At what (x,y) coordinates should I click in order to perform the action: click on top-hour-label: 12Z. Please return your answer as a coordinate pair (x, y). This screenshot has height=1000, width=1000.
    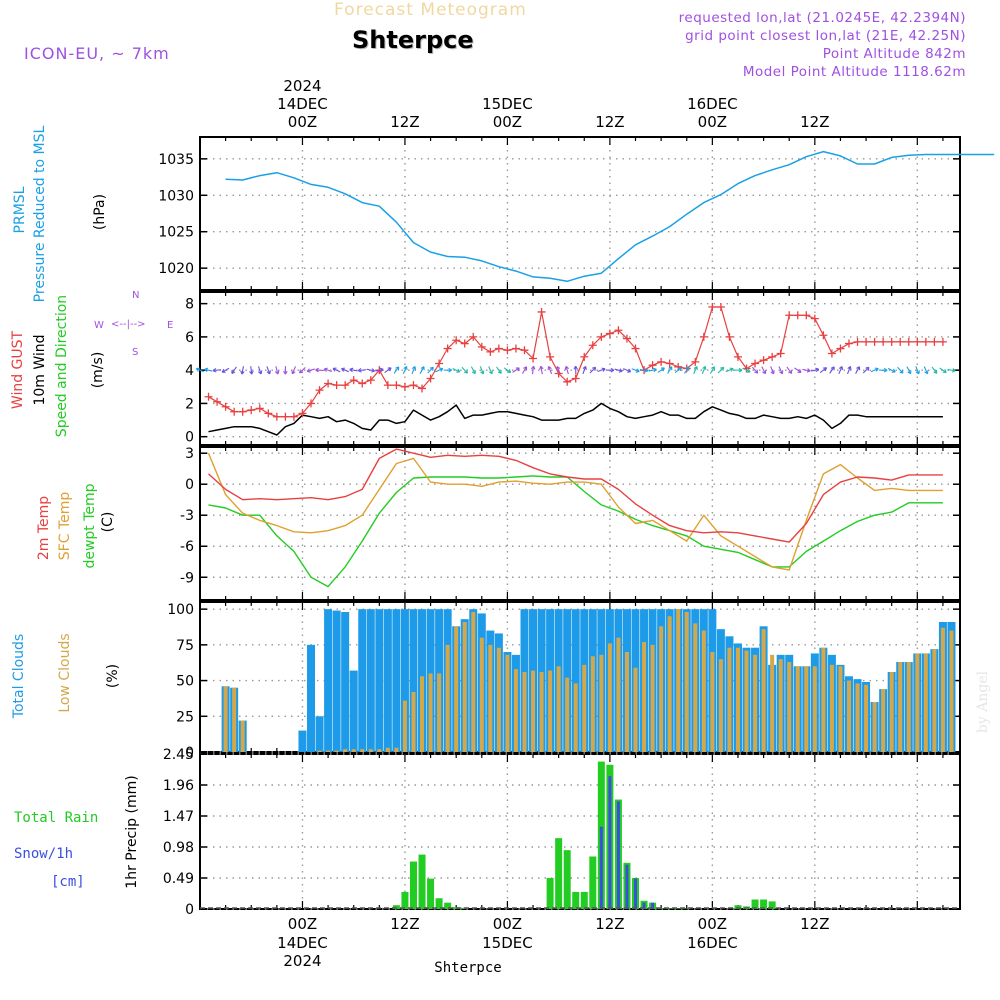
    Looking at the image, I should click on (404, 122).